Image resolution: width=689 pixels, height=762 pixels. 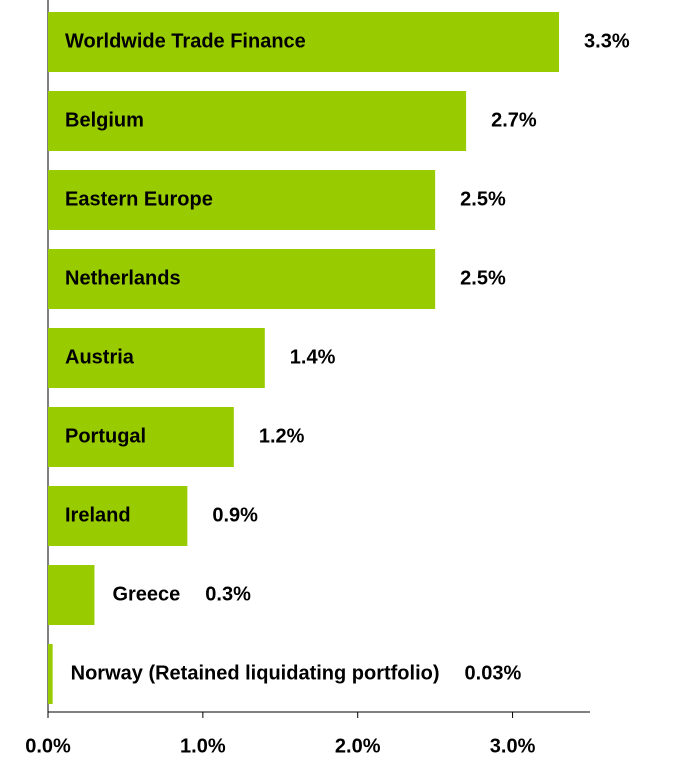 I want to click on value-label: 0.3%, so click(x=228, y=594).